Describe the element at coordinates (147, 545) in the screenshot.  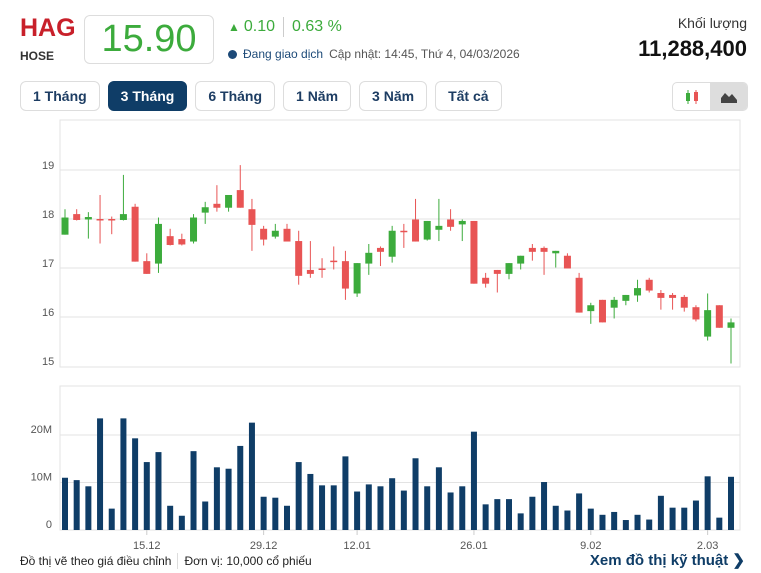
I see `x-tick-label: 15.12` at that location.